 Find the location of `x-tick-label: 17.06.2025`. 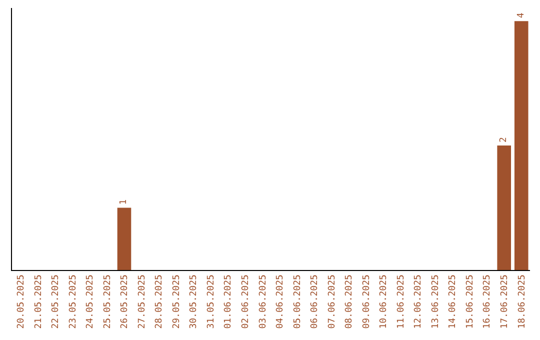

x-tick-label: 17.06.2025 is located at coordinates (505, 301).